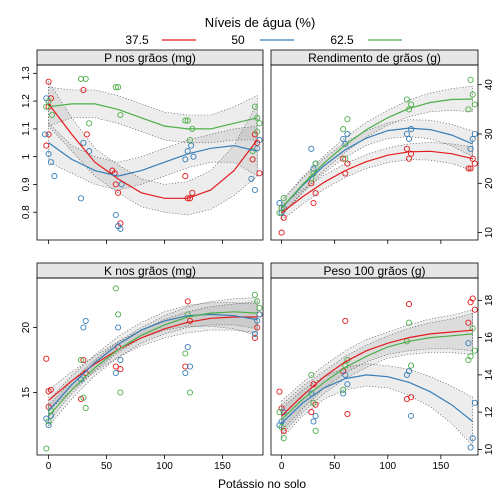 The width and height of the screenshot is (500, 500). What do you see at coordinates (489, 300) in the screenshot?
I see `y-tick-label: 18` at bounding box center [489, 300].